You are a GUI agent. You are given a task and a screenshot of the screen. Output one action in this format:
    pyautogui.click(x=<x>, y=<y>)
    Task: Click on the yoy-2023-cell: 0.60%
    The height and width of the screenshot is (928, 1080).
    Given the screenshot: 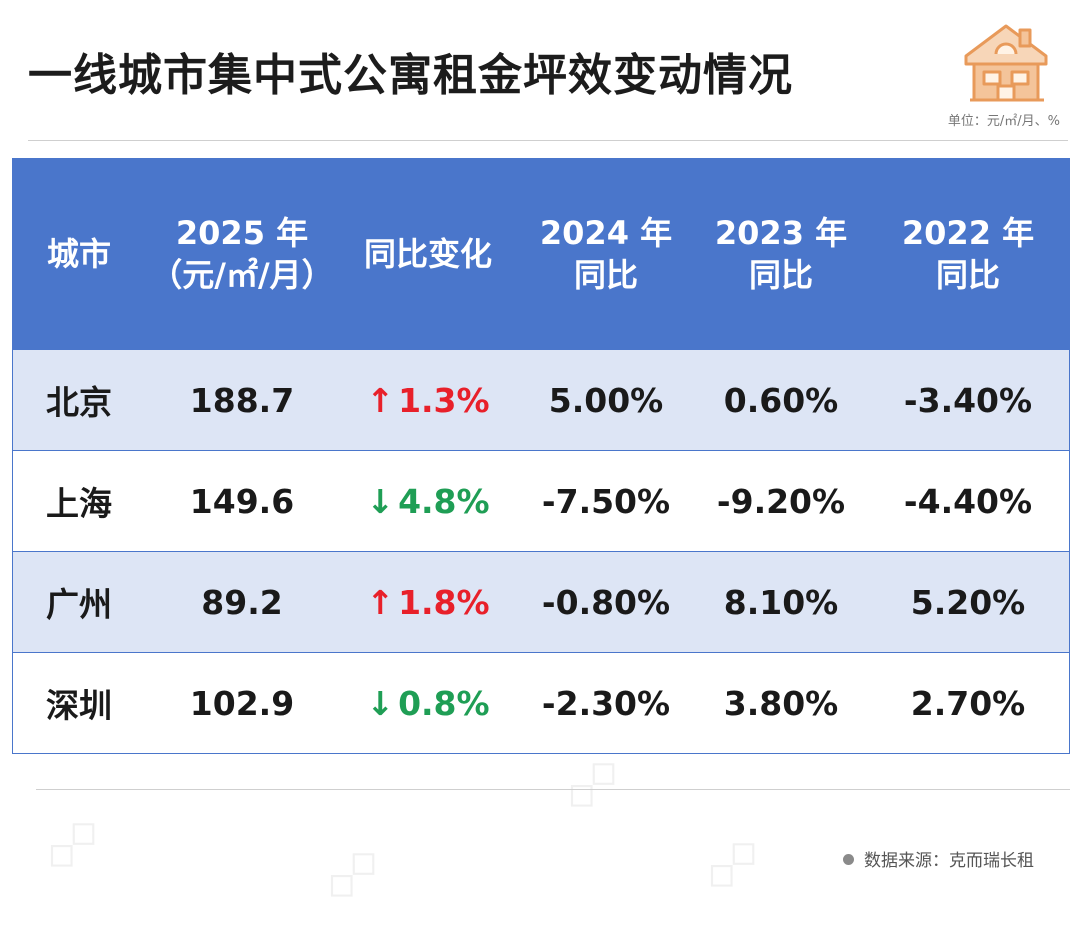 What is the action you would take?
    pyautogui.click(x=781, y=400)
    